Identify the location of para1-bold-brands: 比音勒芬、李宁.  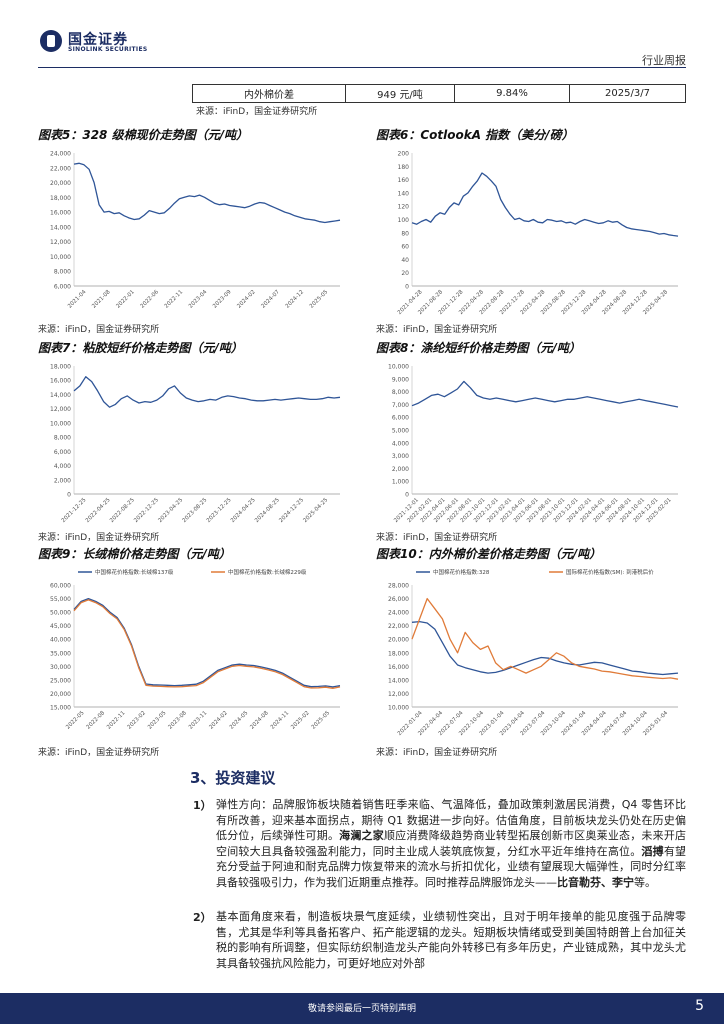
(595, 882).